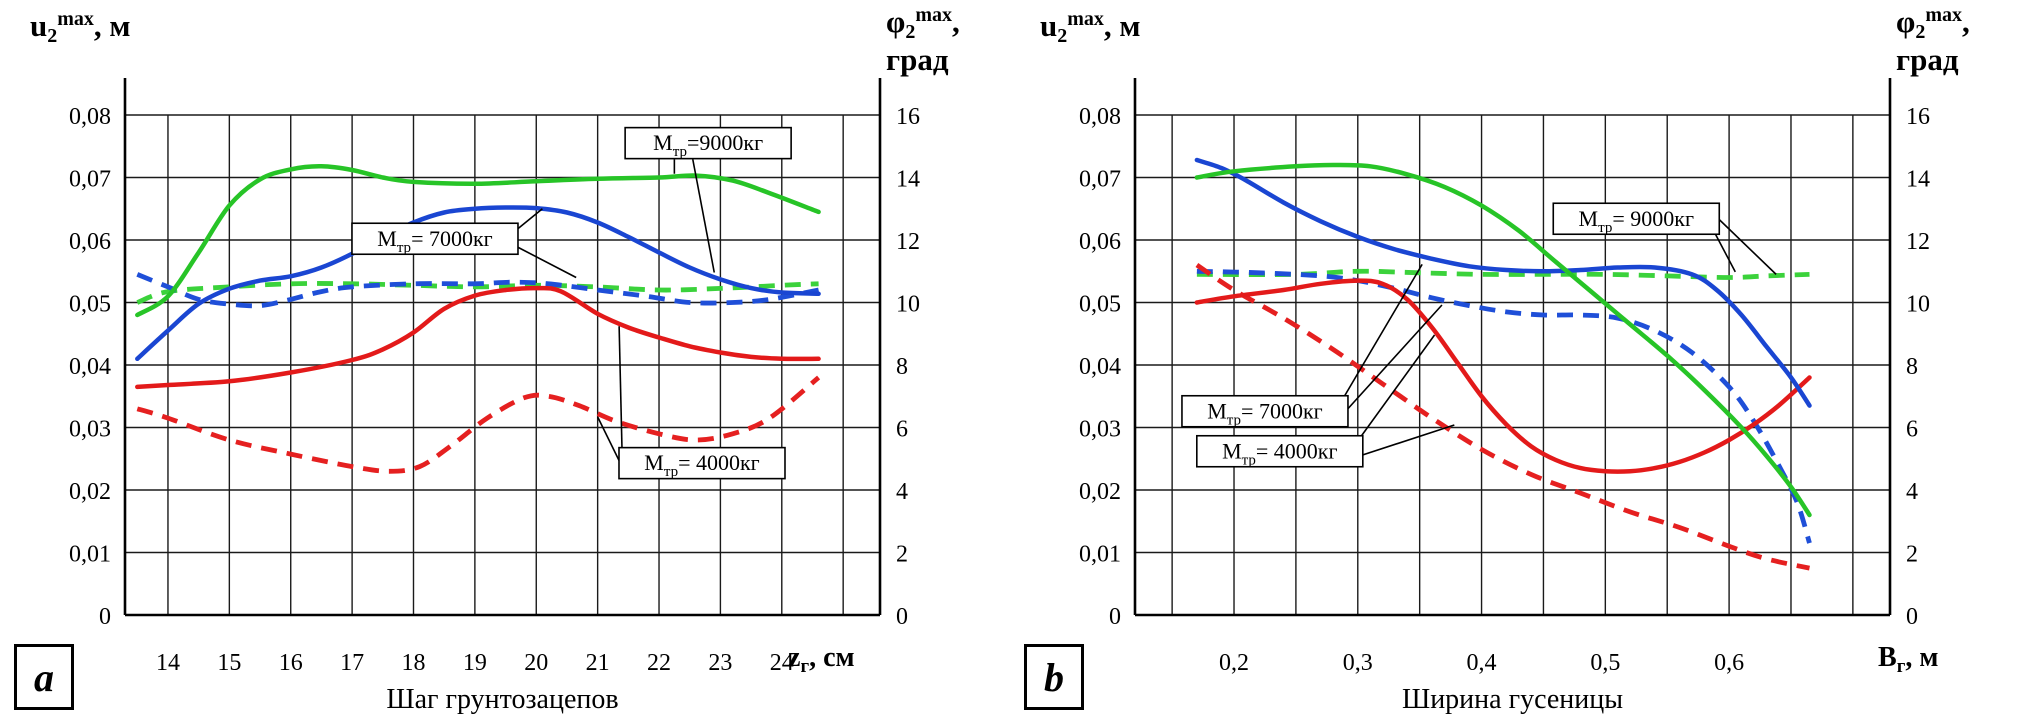 This screenshot has width=2020, height=720. I want to click on x-tick-label: 22, so click(659, 663).